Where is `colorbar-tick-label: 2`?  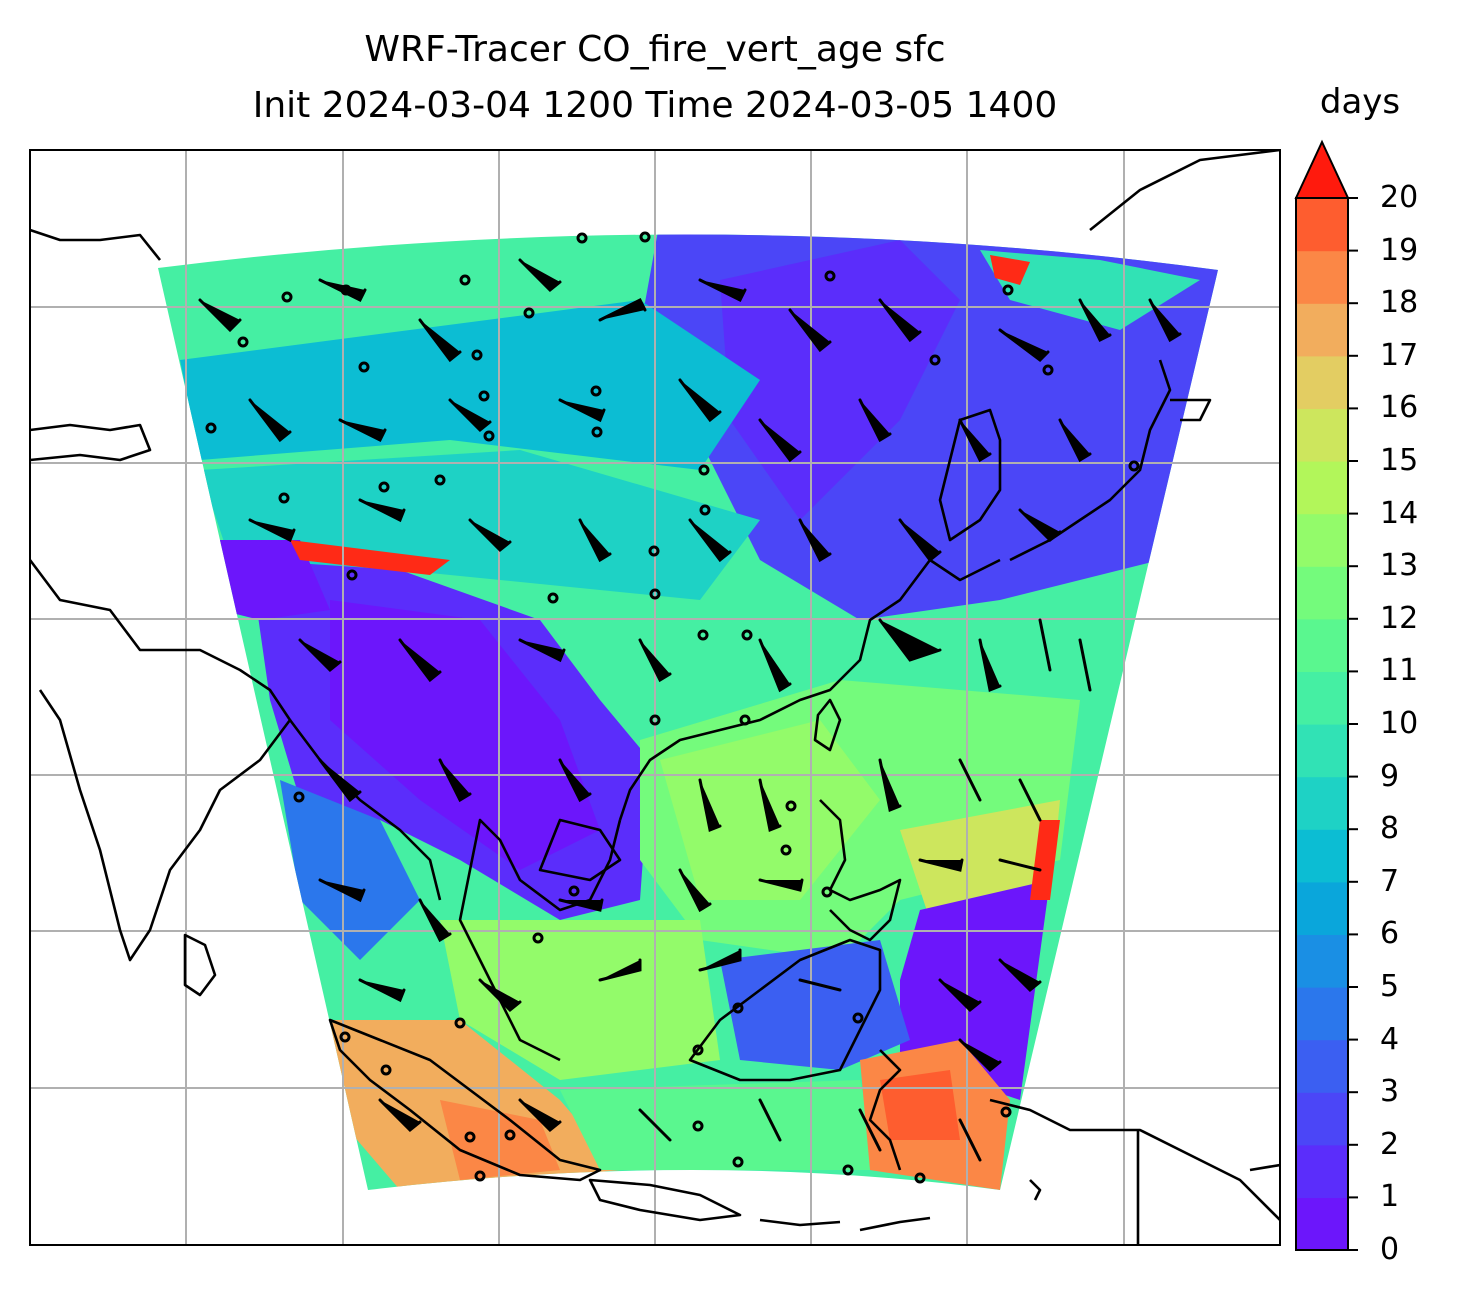
colorbar-tick-label: 2 is located at coordinates (1390, 1144).